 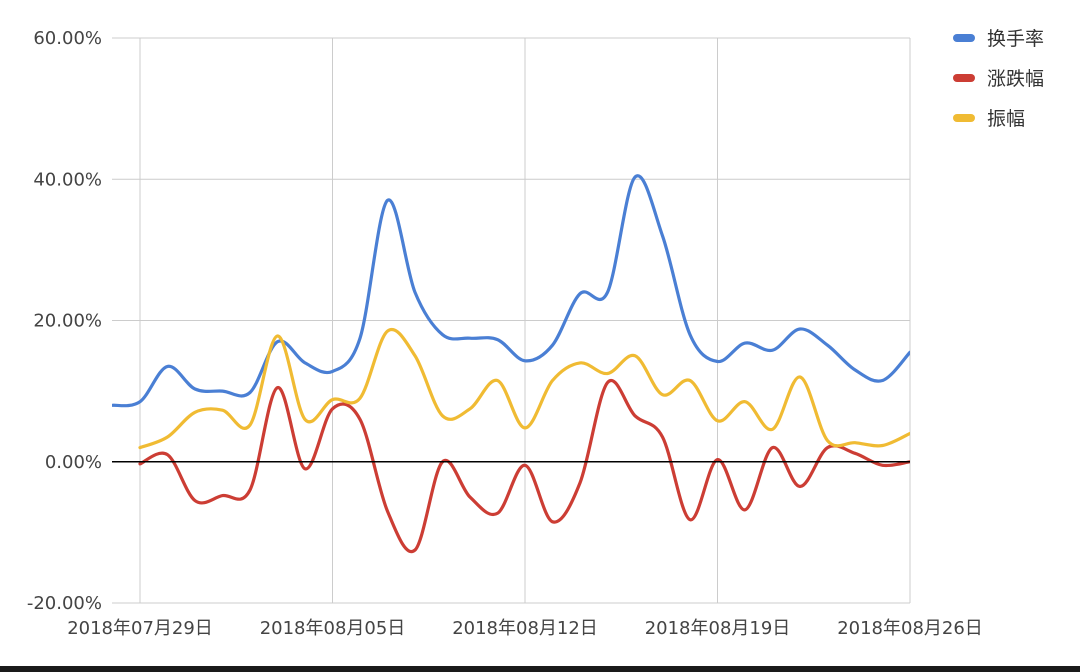 What do you see at coordinates (73, 462) in the screenshot?
I see `y-tick-label: 0.00%` at bounding box center [73, 462].